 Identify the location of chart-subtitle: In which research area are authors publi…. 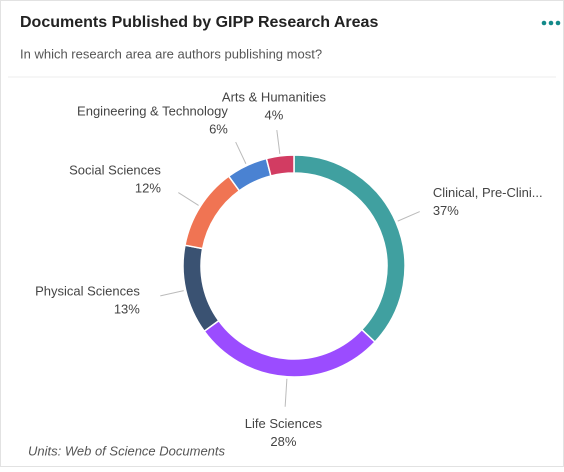
(171, 53).